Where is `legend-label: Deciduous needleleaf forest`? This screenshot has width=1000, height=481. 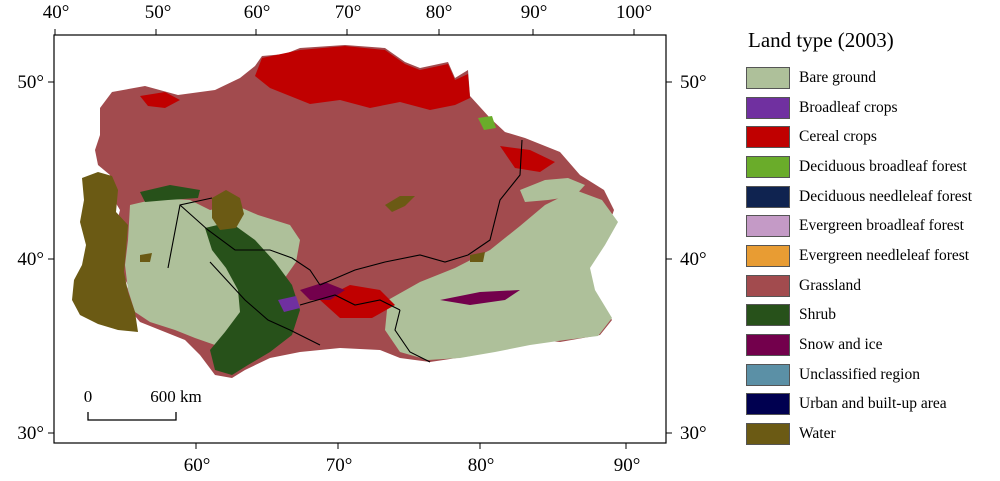 legend-label: Deciduous needleleaf forest is located at coordinates (886, 196).